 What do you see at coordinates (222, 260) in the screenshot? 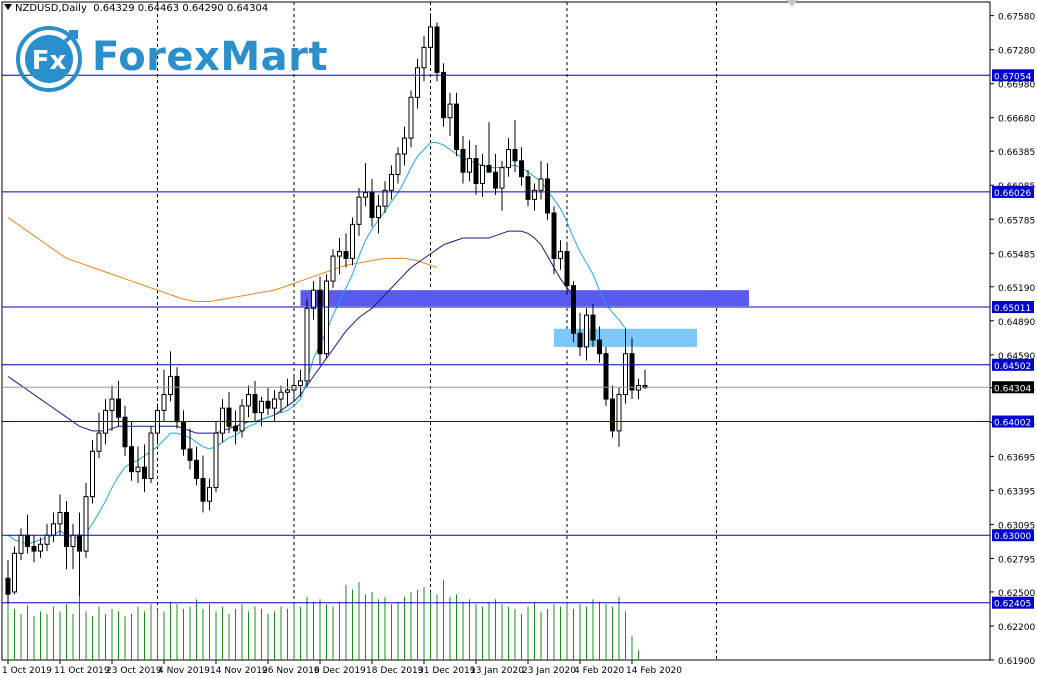
I see `moving-average-slow` at bounding box center [222, 260].